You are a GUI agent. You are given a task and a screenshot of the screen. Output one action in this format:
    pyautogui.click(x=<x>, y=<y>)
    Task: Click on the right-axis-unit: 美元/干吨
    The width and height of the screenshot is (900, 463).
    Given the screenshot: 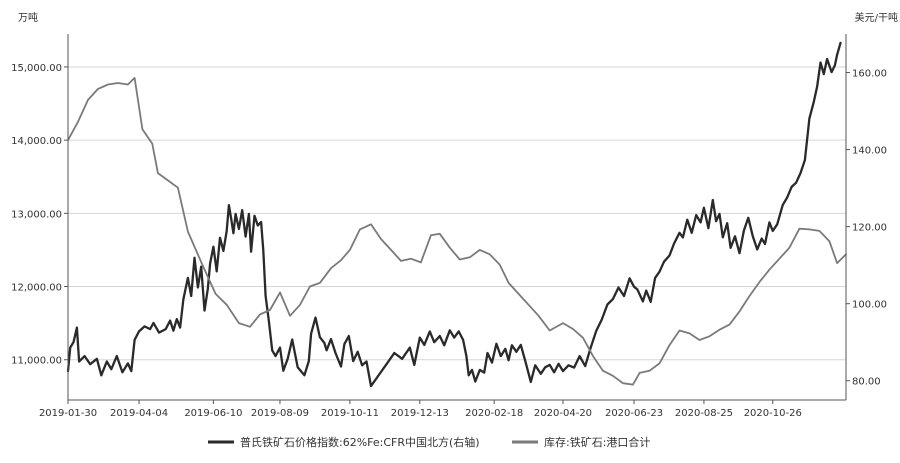 What is the action you would take?
    pyautogui.click(x=876, y=17)
    